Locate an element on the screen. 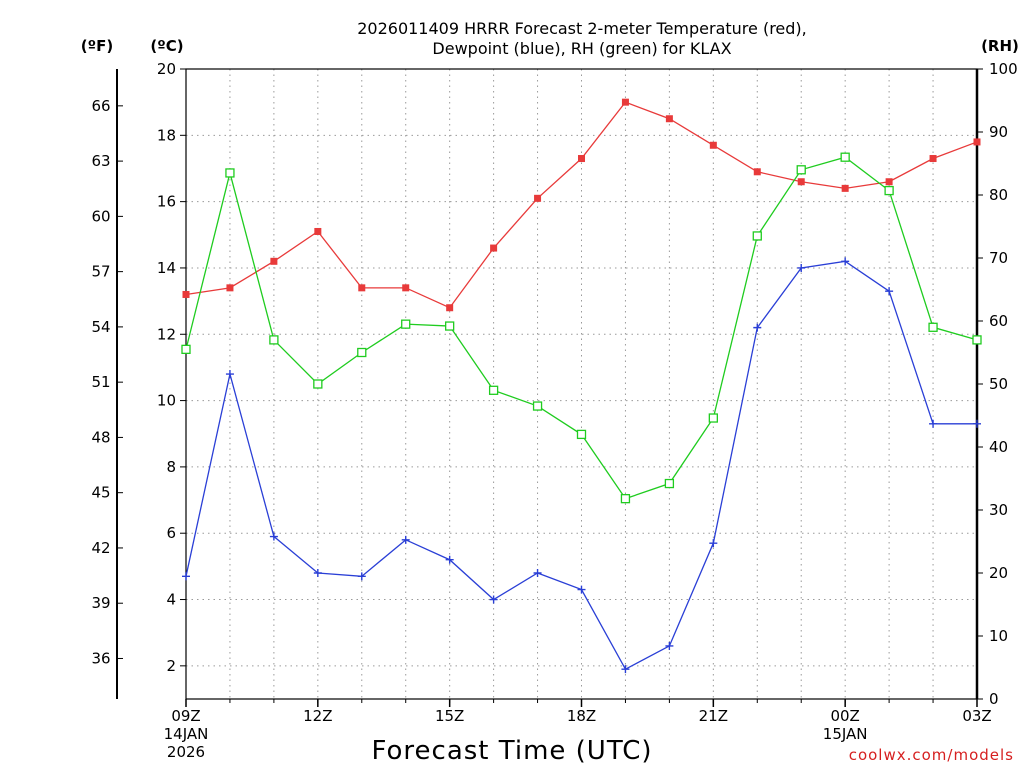 This screenshot has height=768, width=1024. rh-tick-label: 50 is located at coordinates (998, 384).